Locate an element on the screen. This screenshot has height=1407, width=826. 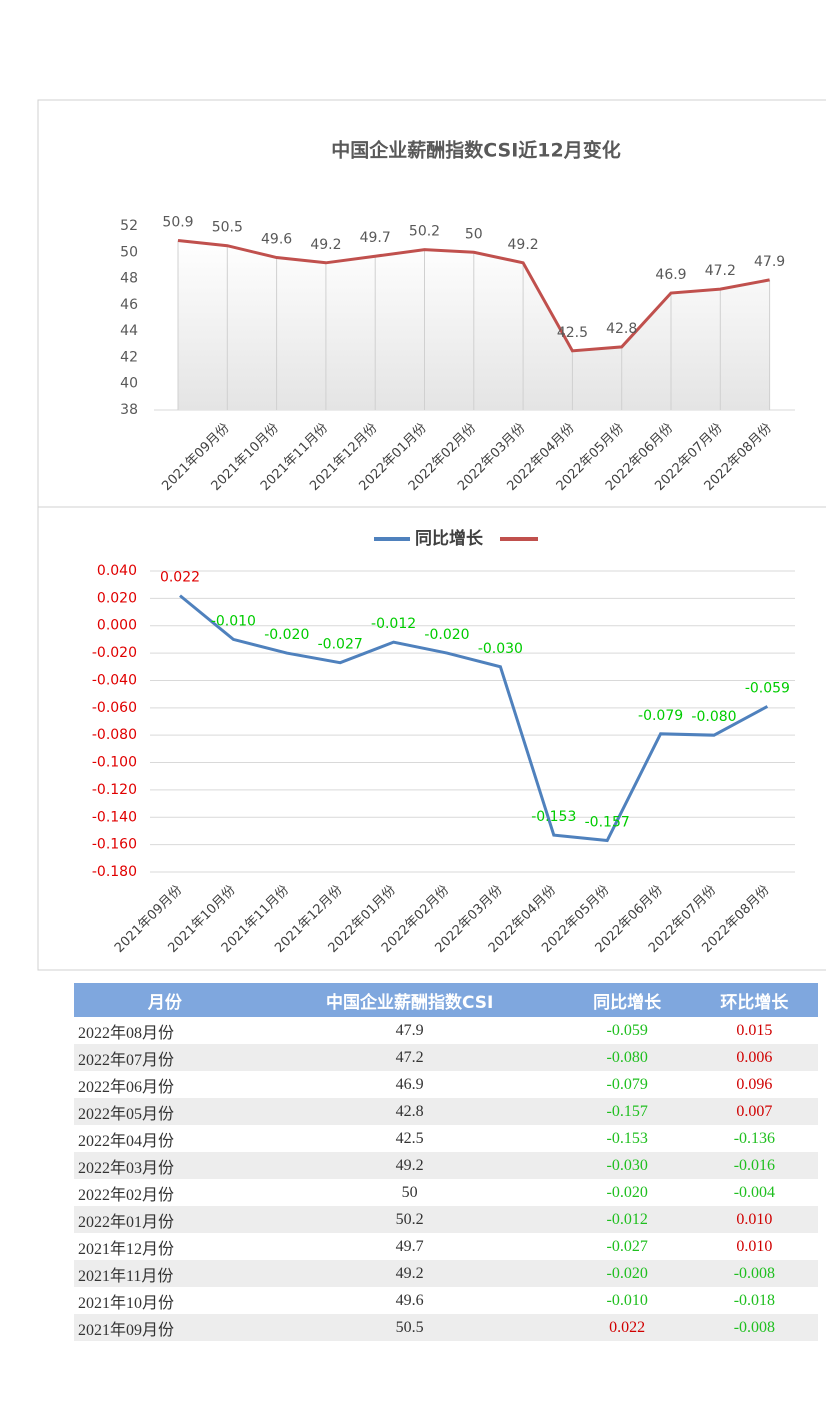
cell: 47.2 is located at coordinates (409, 1057).